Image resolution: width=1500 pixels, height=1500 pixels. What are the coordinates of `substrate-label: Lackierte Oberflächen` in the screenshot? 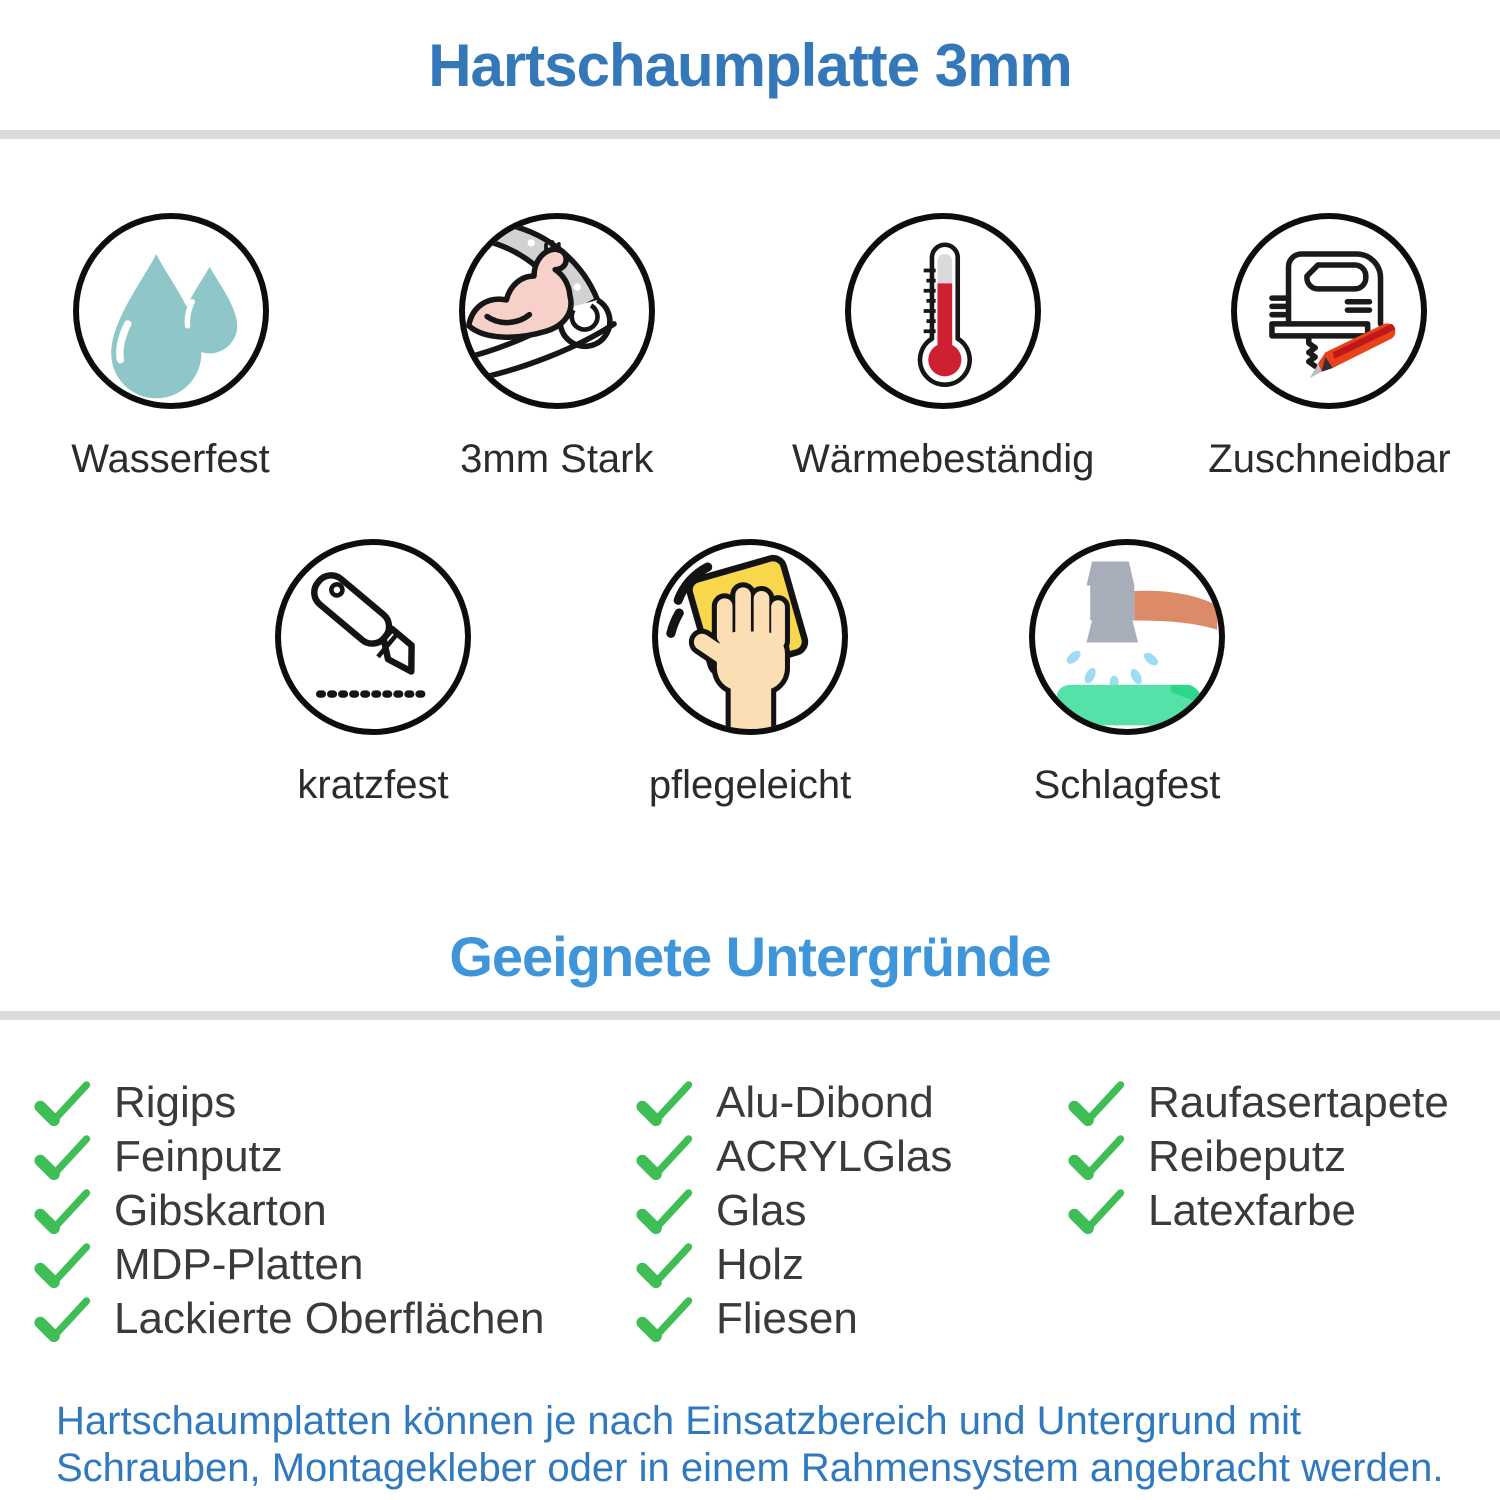 It's located at (329, 1318).